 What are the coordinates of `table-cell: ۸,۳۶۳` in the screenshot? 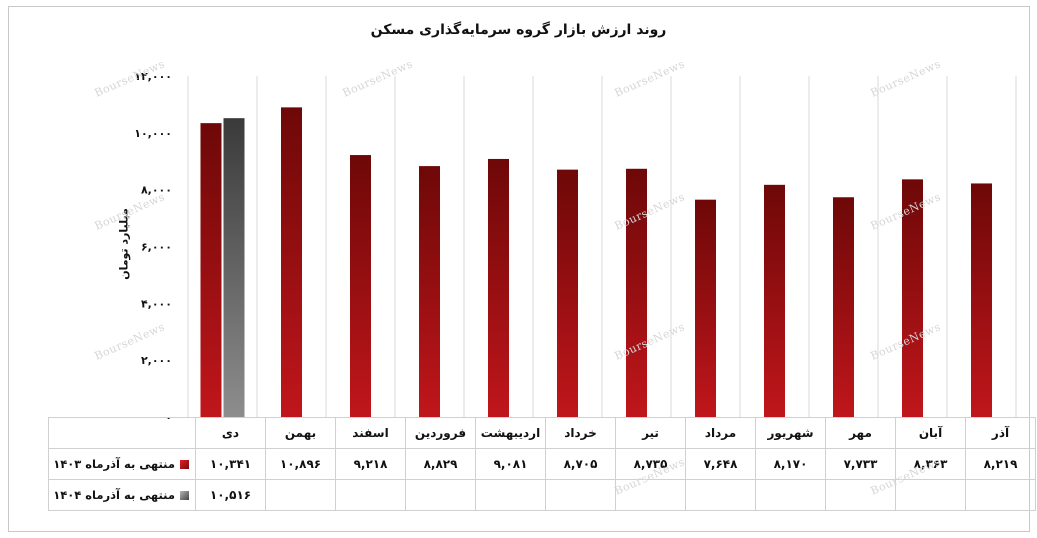 It's located at (930, 464).